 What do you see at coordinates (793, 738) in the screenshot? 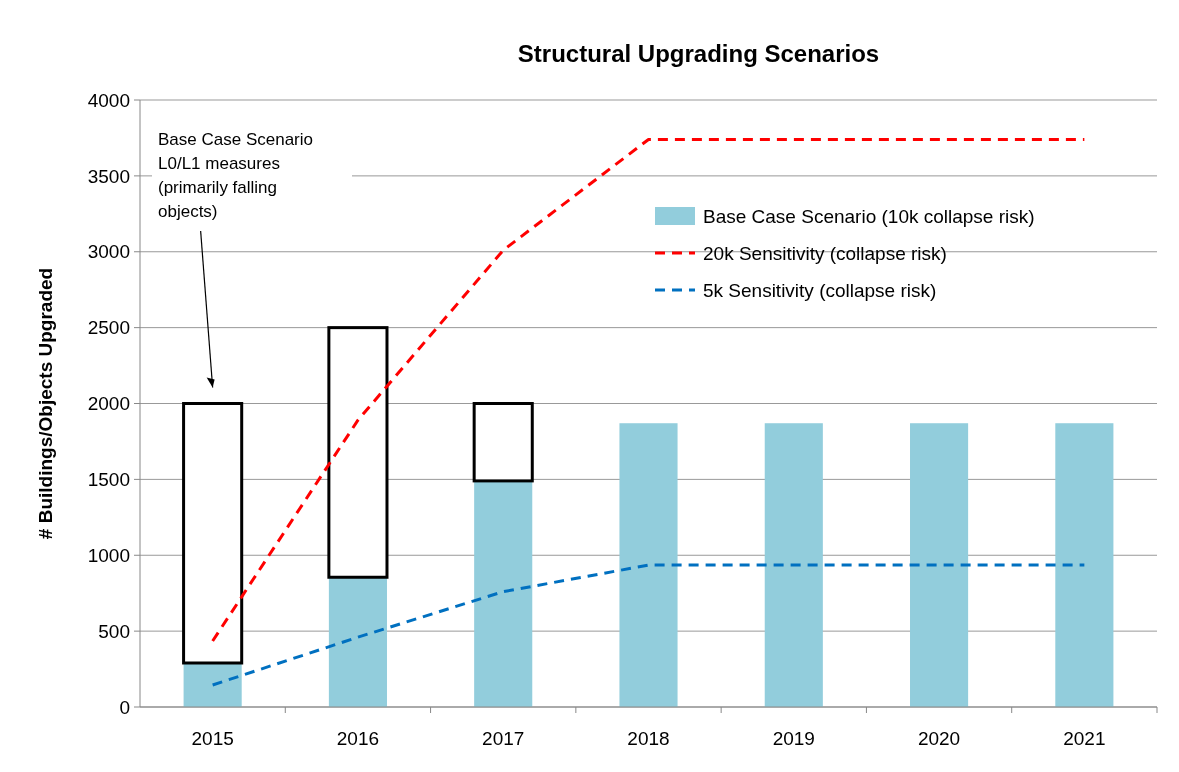
I see `x-tick-label: 2019` at bounding box center [793, 738].